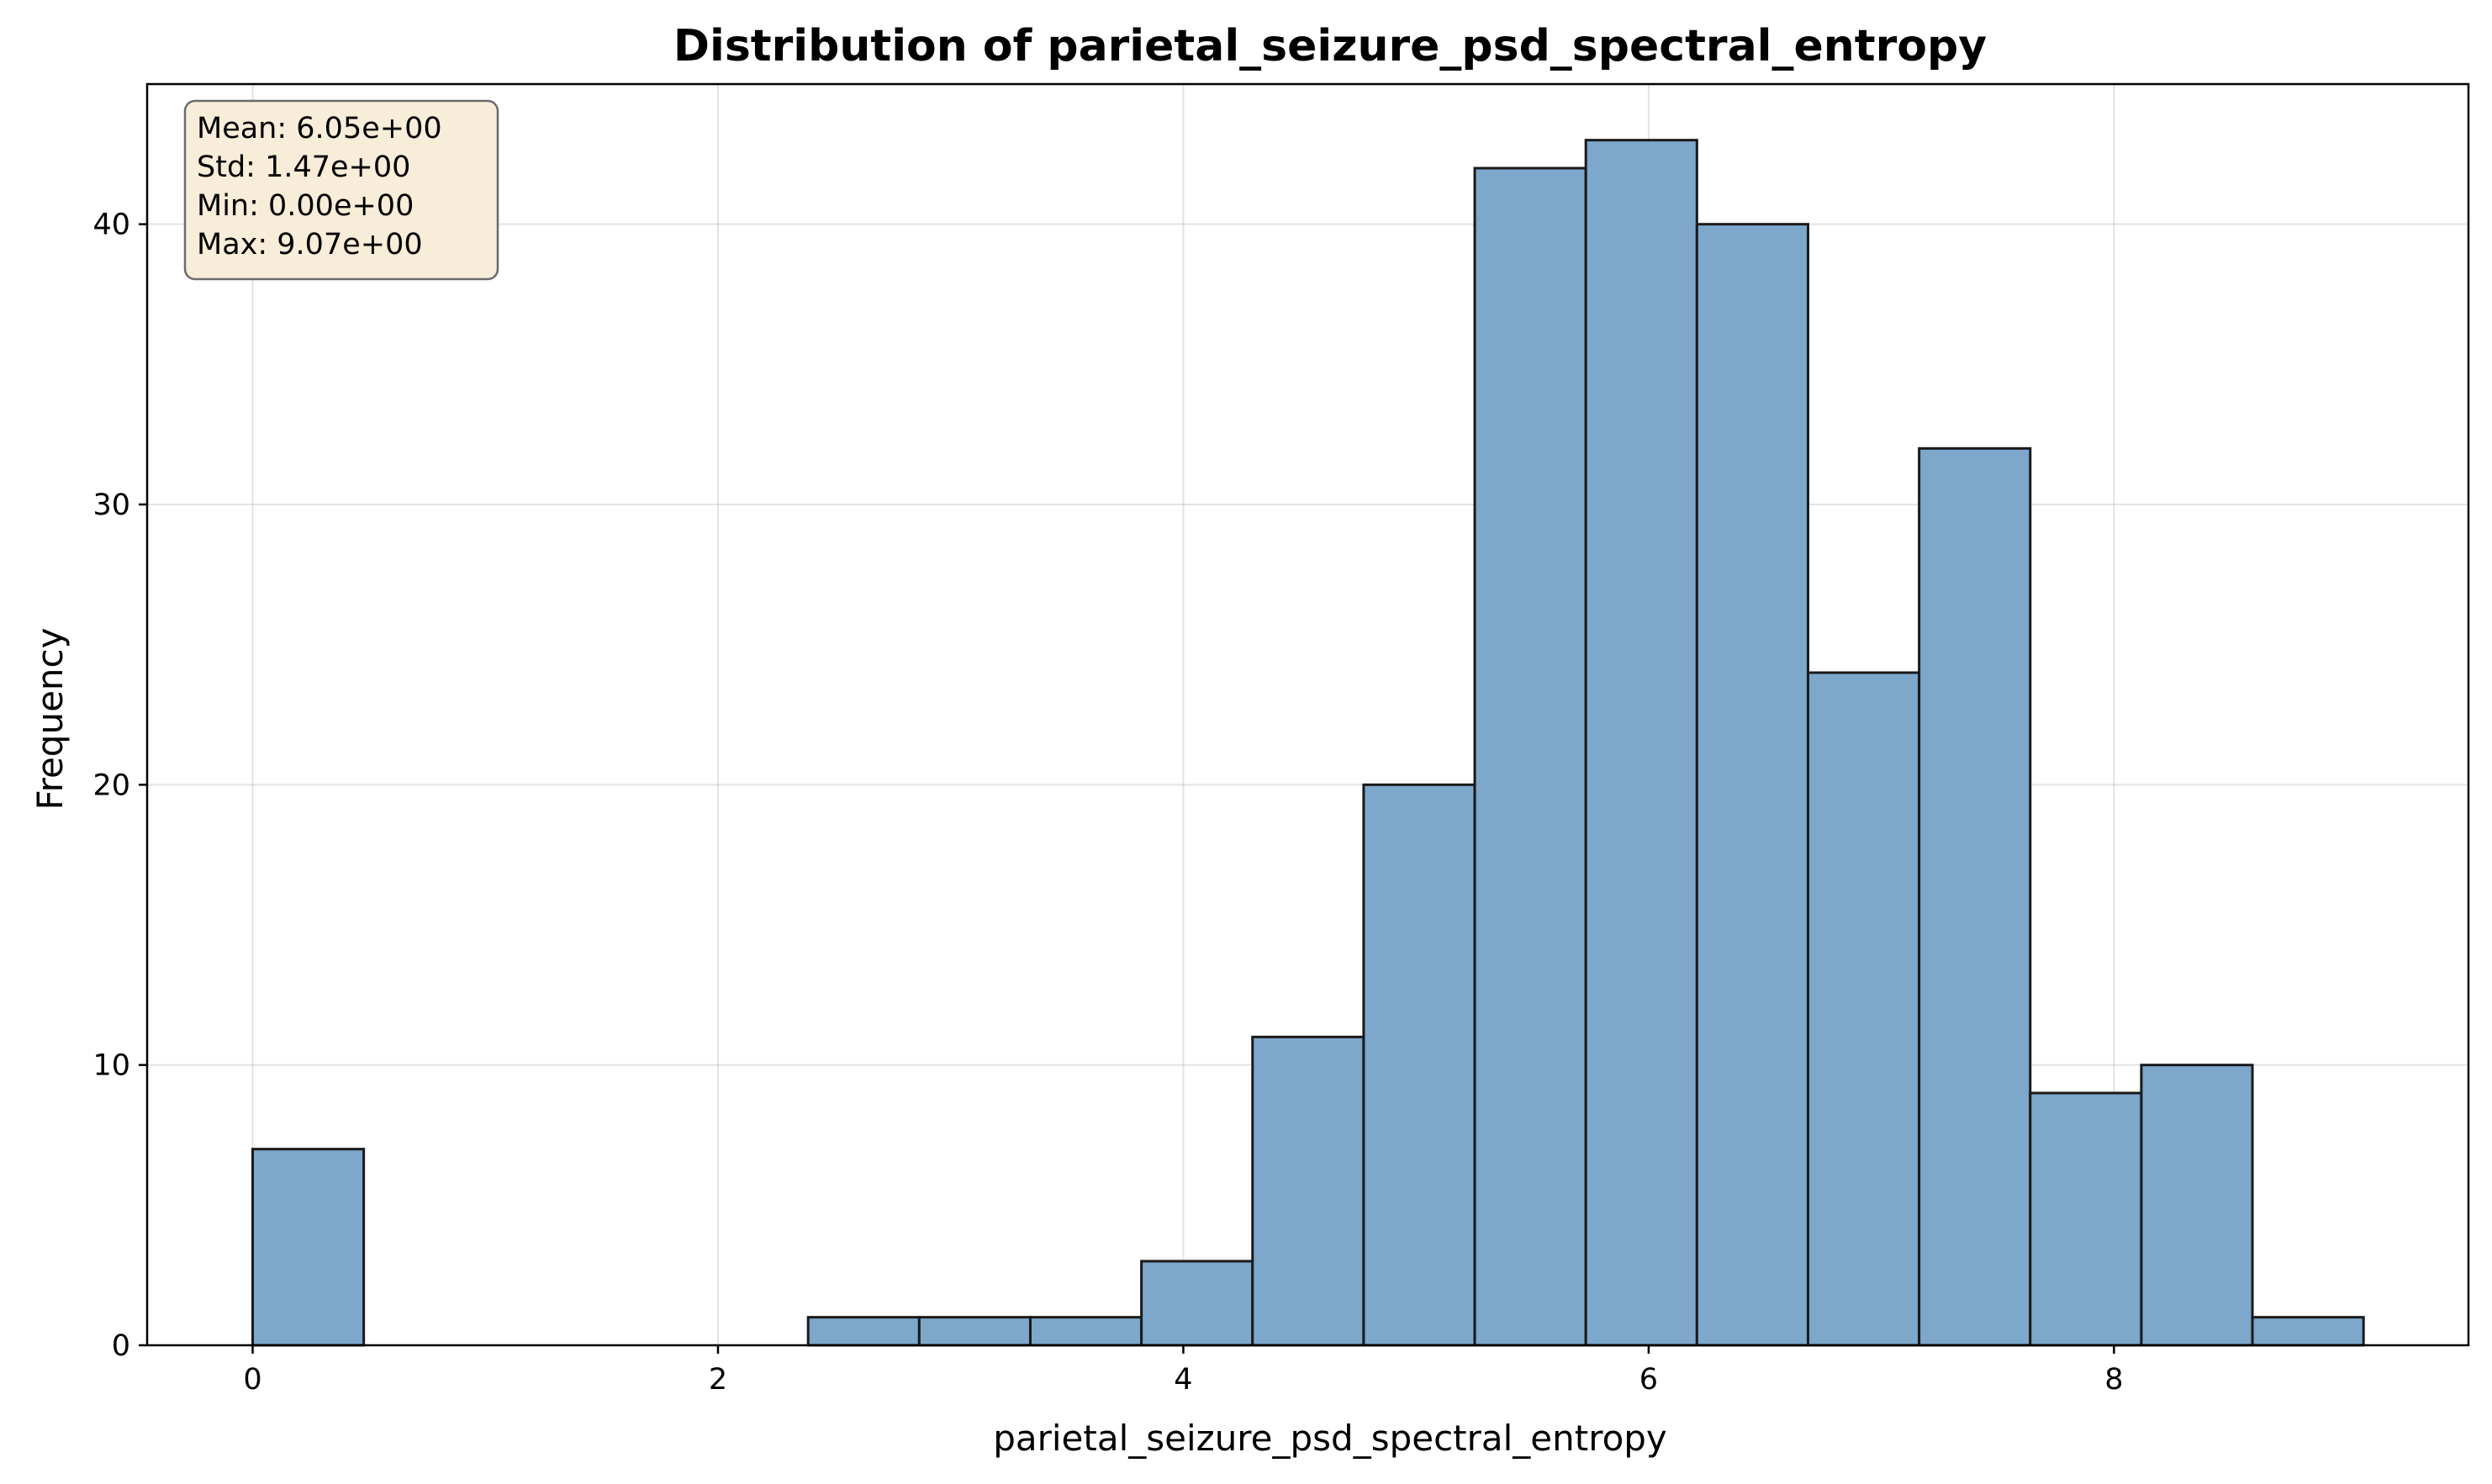 The height and width of the screenshot is (1484, 2492). Describe the element at coordinates (1183, 1380) in the screenshot. I see `x-tick-label: 4` at that location.